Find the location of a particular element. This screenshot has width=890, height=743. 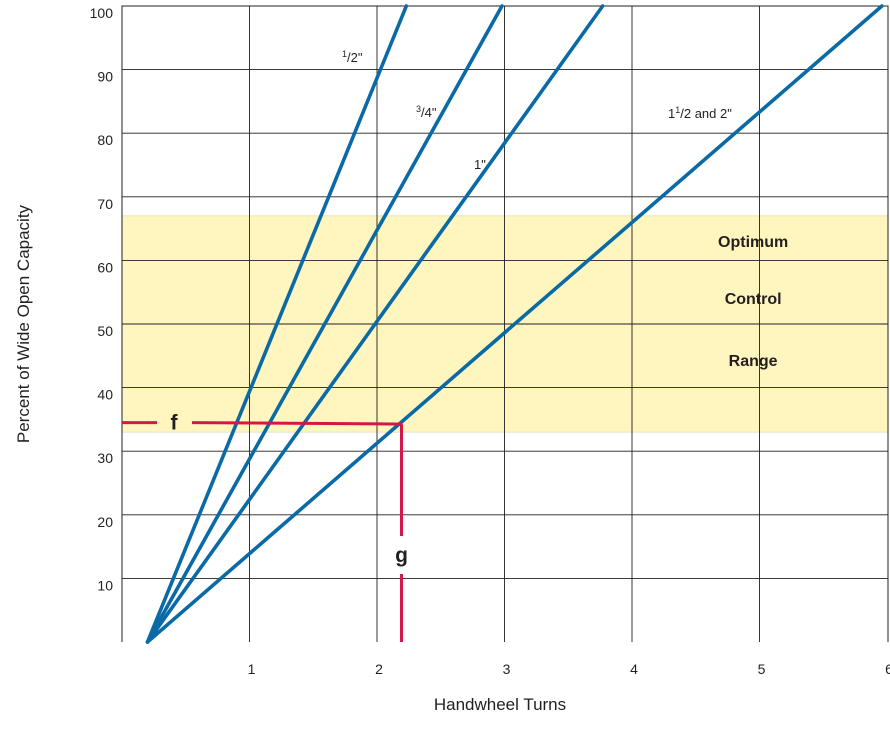

y-tick-60: 60 is located at coordinates (105, 267).